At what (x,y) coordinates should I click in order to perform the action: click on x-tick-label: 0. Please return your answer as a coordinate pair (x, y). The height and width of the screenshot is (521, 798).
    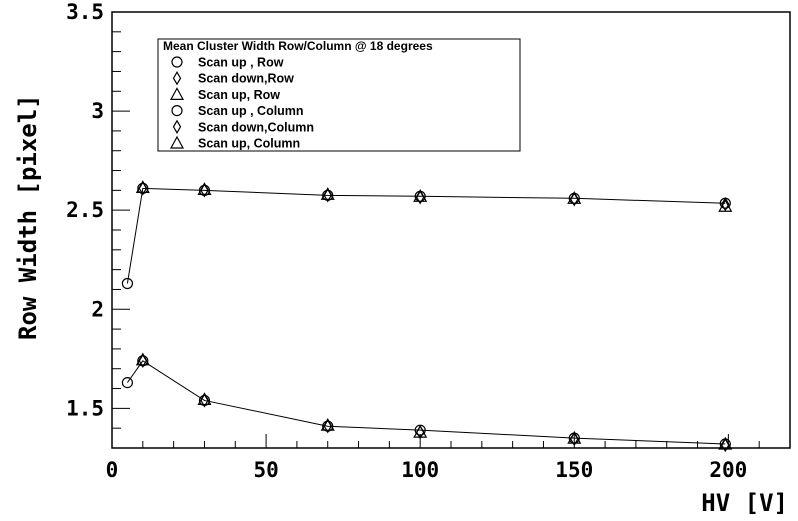
    Looking at the image, I should click on (112, 470).